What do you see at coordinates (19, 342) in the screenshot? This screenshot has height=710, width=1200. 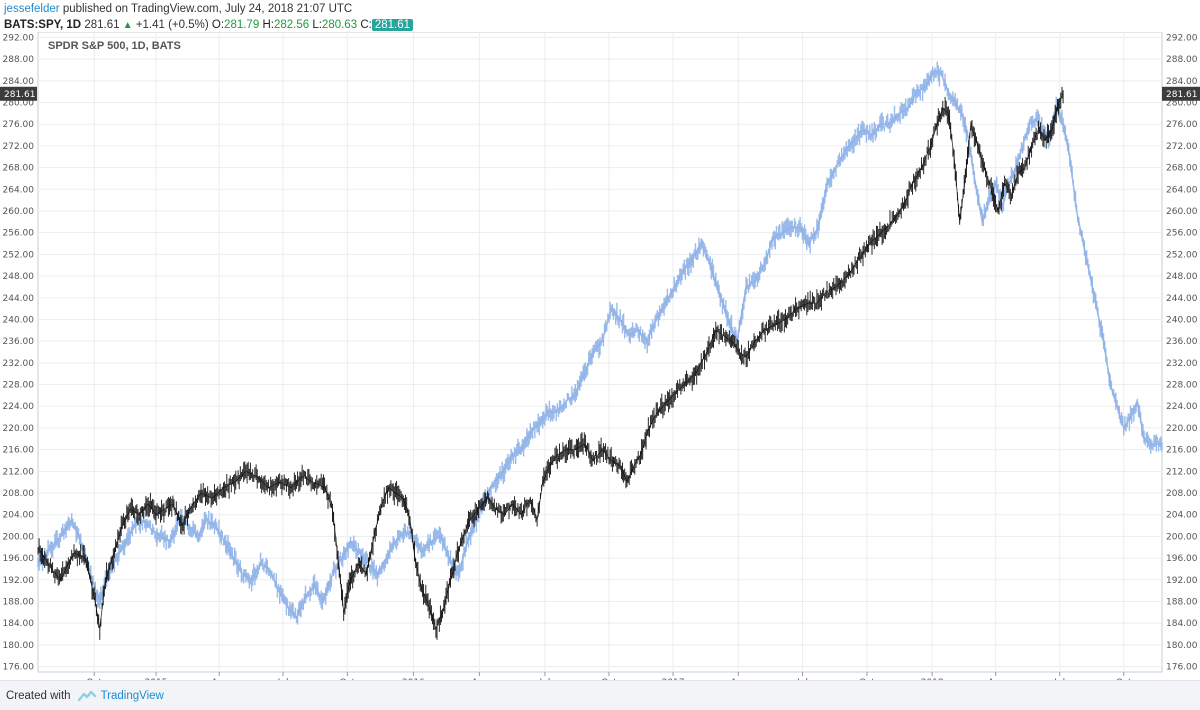 I see `y-tick-label-left: 236.00` at bounding box center [19, 342].